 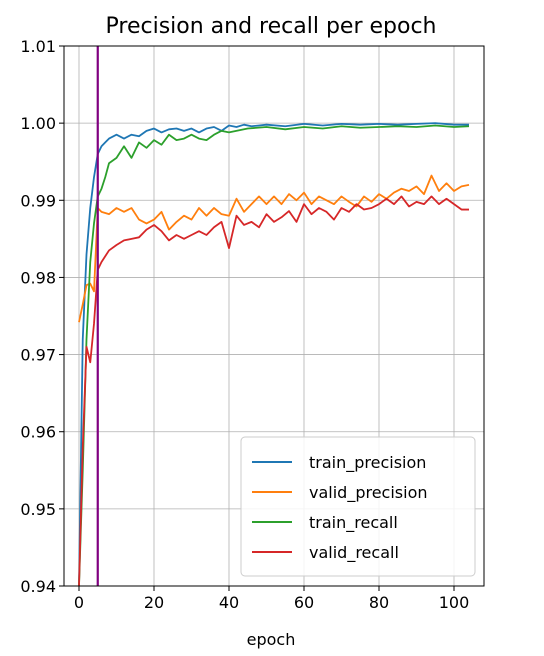 What do you see at coordinates (304, 602) in the screenshot?
I see `x-tick-label: 60` at bounding box center [304, 602].